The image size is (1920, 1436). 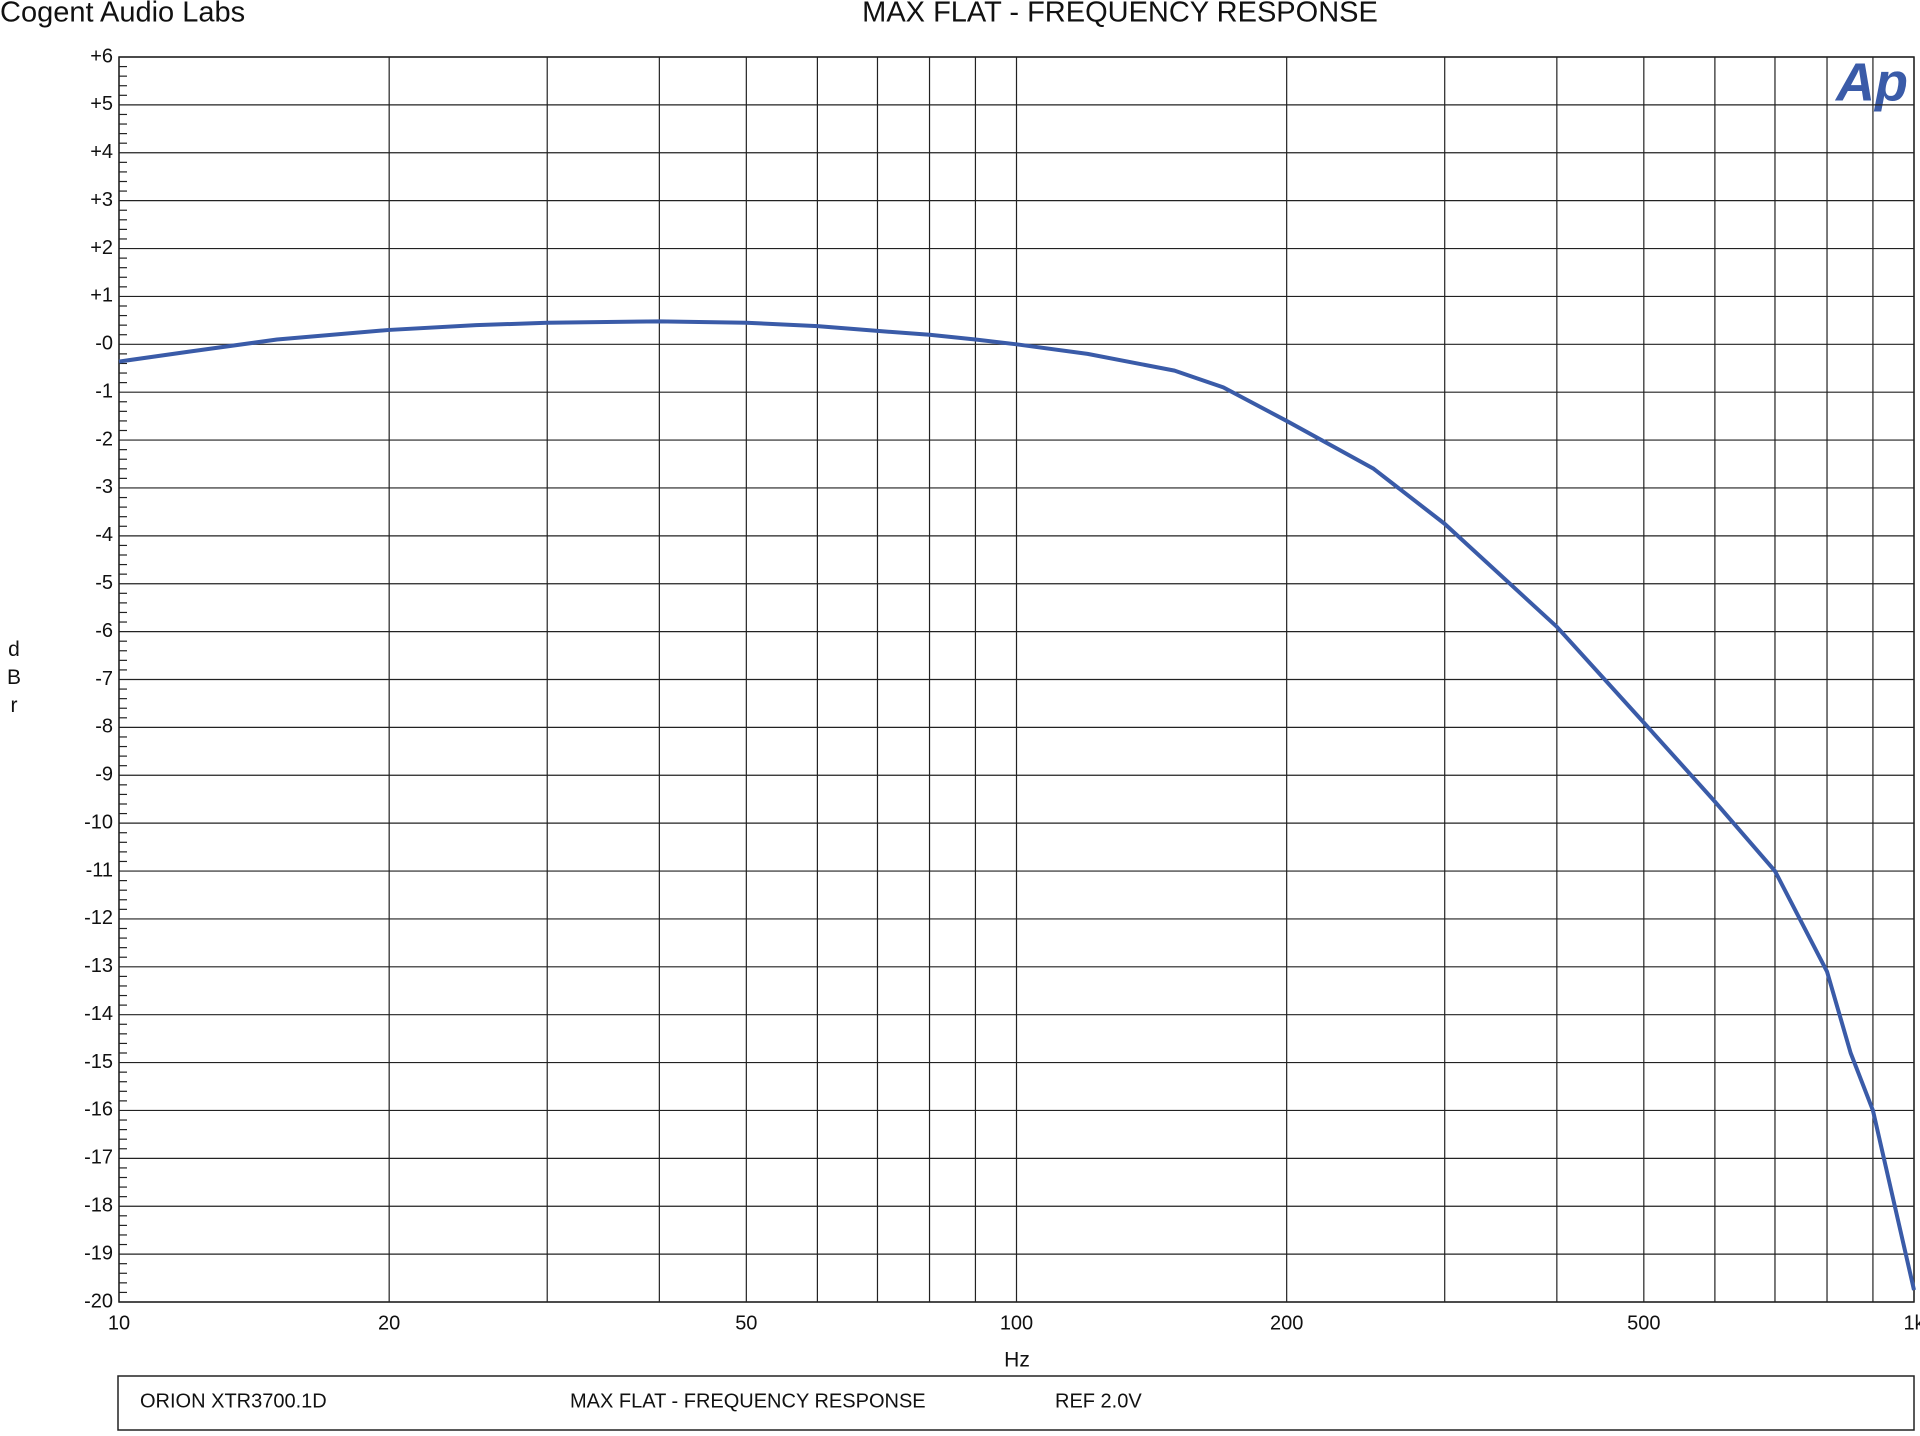 I want to click on y-tick-label: -3, so click(x=104, y=487).